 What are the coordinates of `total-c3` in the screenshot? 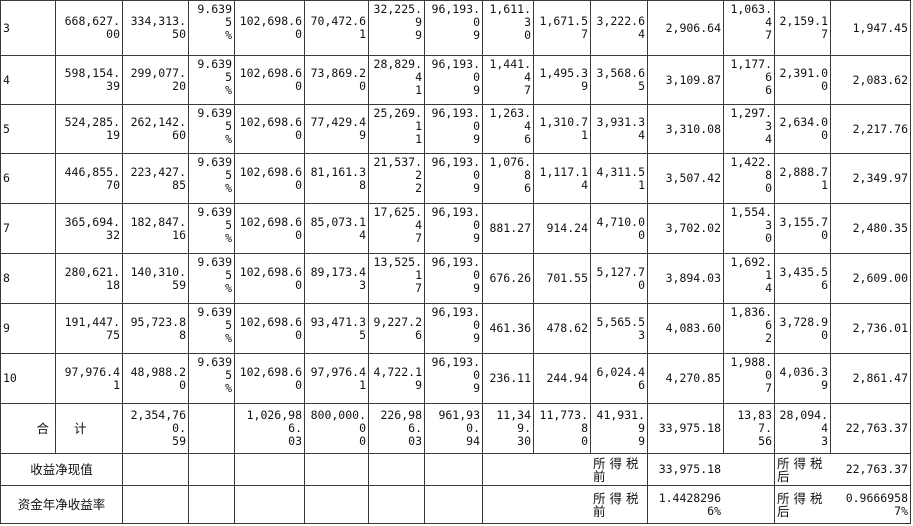 It's located at (211, 428).